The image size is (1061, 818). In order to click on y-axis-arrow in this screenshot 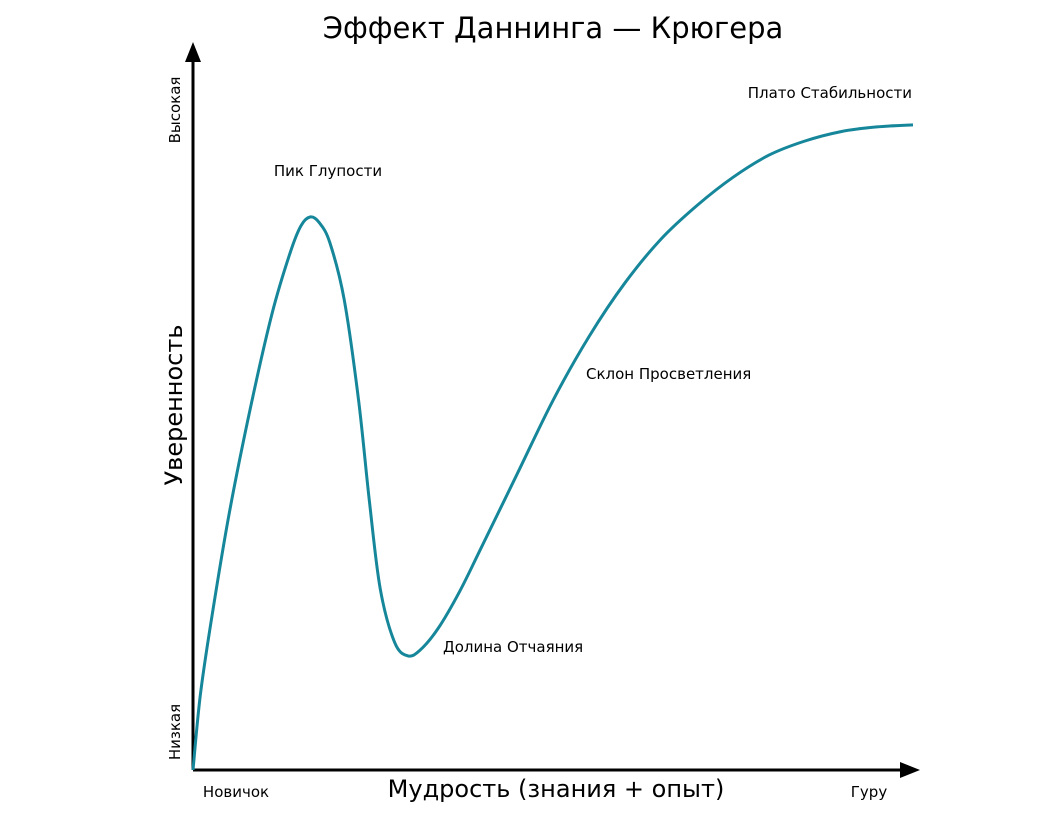, I will do `click(193, 52)`.